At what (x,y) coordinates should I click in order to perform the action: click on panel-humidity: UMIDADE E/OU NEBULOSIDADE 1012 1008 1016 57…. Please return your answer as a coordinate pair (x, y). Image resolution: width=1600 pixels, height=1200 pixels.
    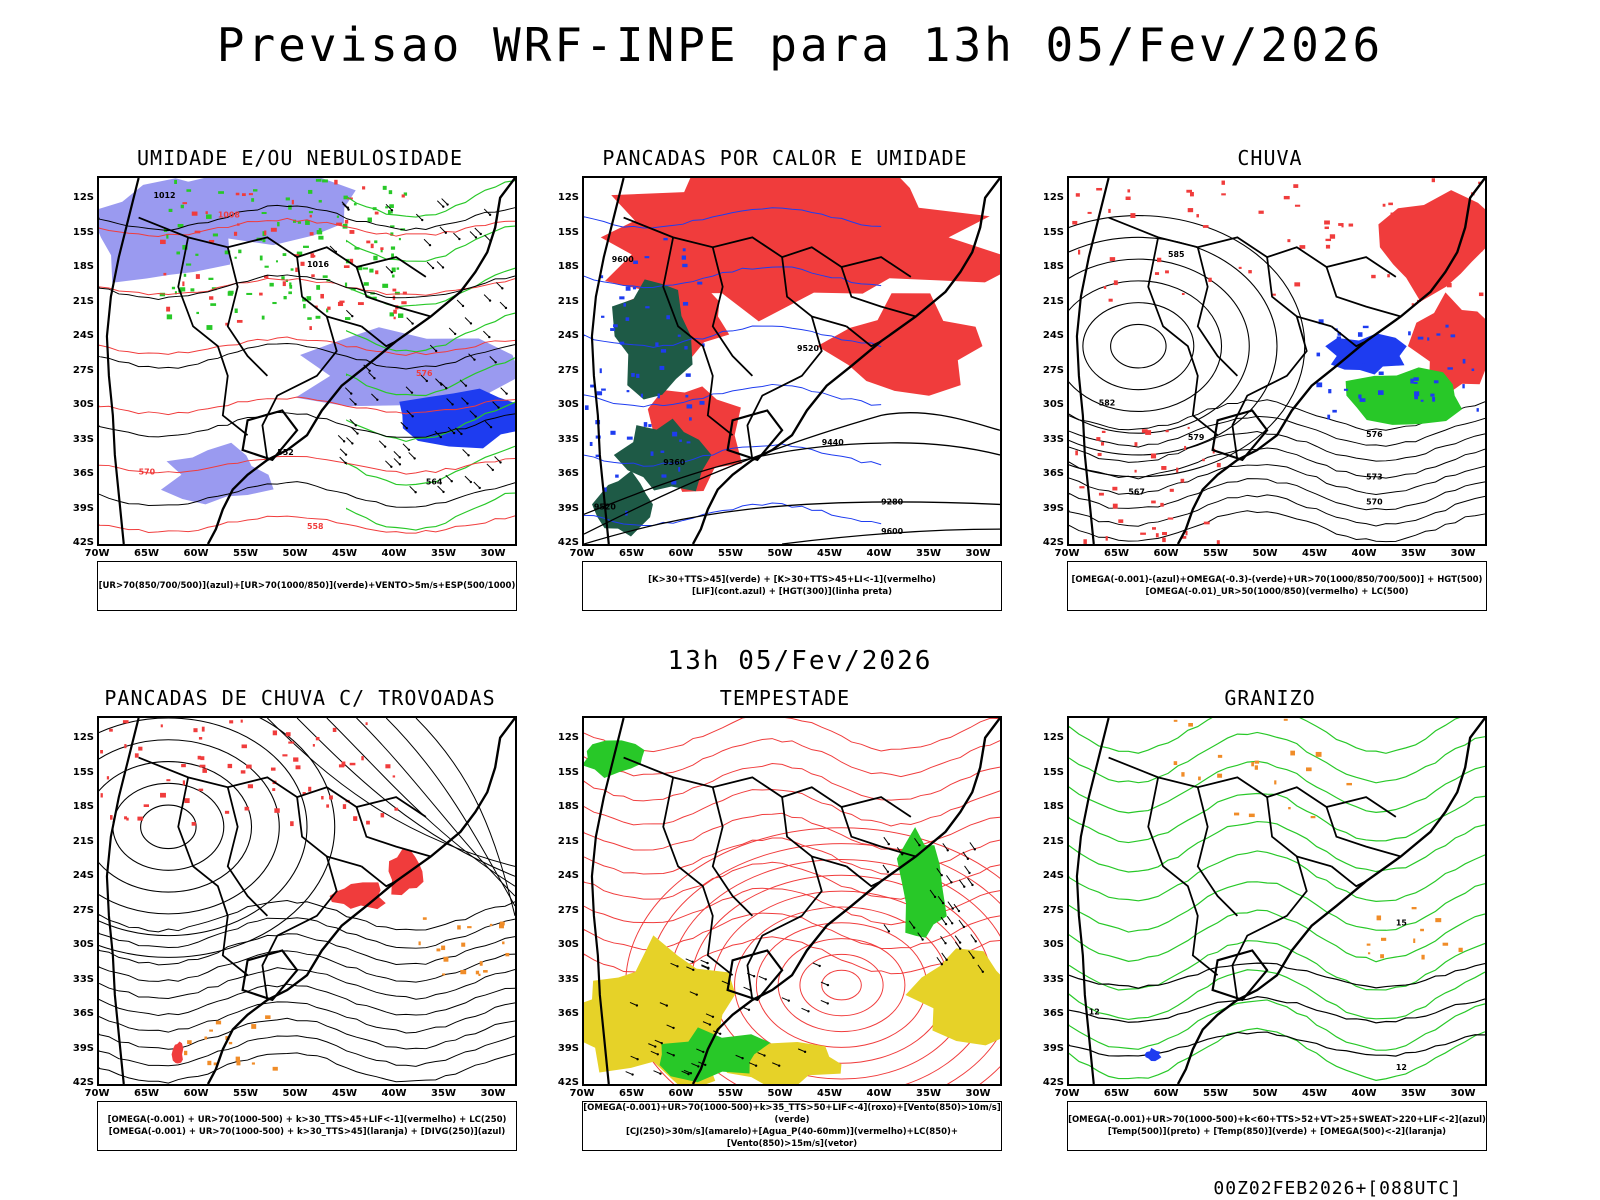
    Looking at the image, I should click on (300, 391).